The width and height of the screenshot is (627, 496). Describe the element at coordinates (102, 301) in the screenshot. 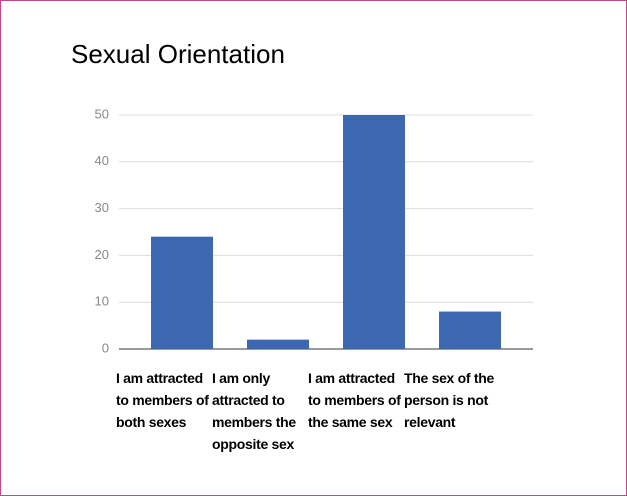

I see `y-tick-label: 10` at that location.